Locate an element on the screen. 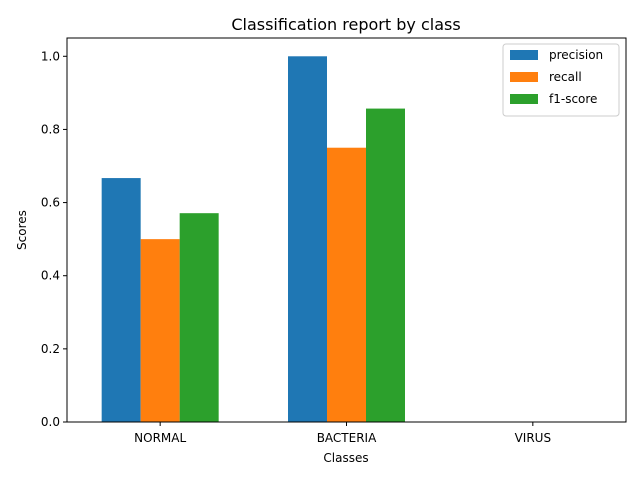 The image size is (640, 480). x-axis: NORMAL BACTERIA VIRUS is located at coordinates (342, 433).